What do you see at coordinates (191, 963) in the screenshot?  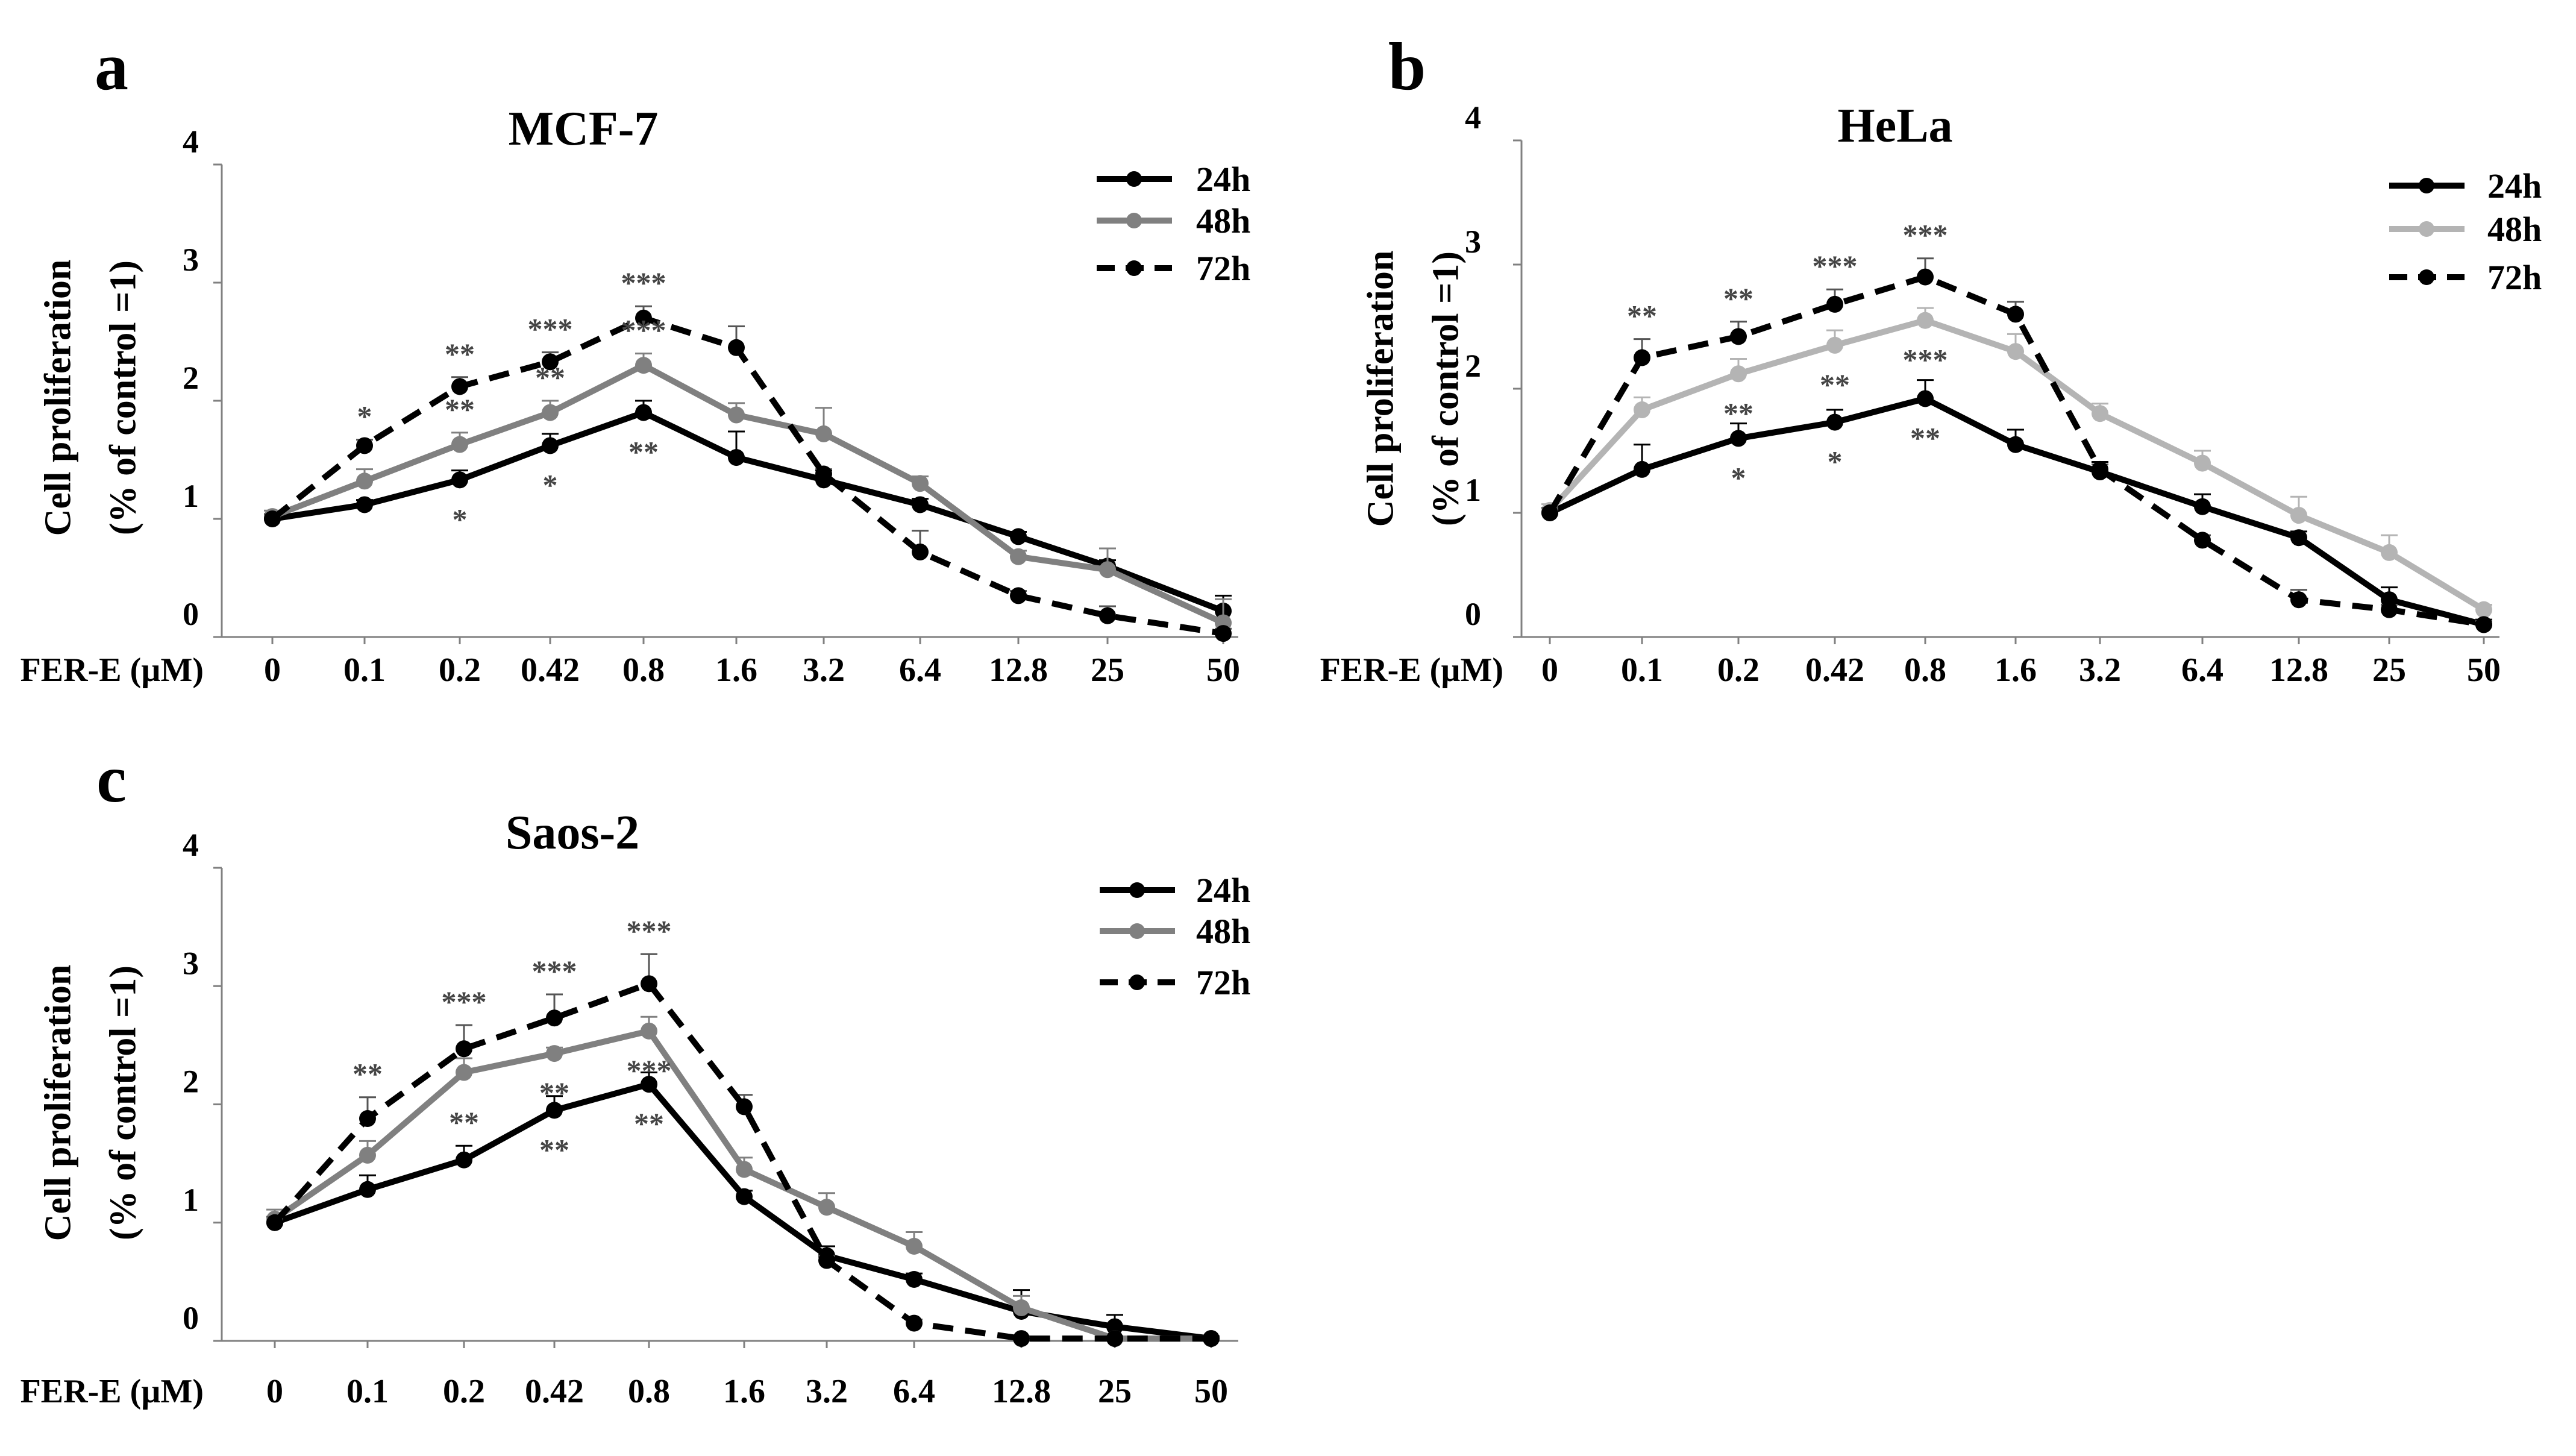 I see `y-tick-label: 3` at bounding box center [191, 963].